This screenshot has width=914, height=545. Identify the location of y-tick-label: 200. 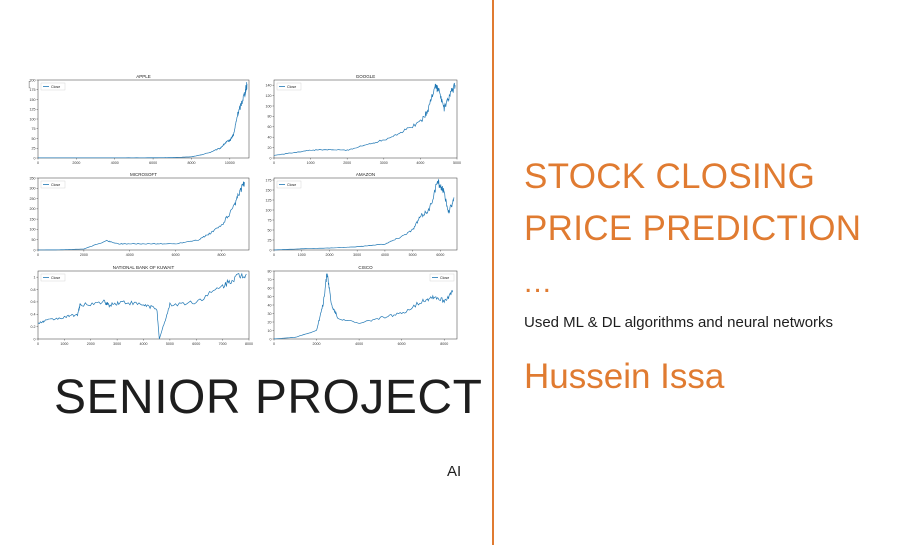
(33, 80).